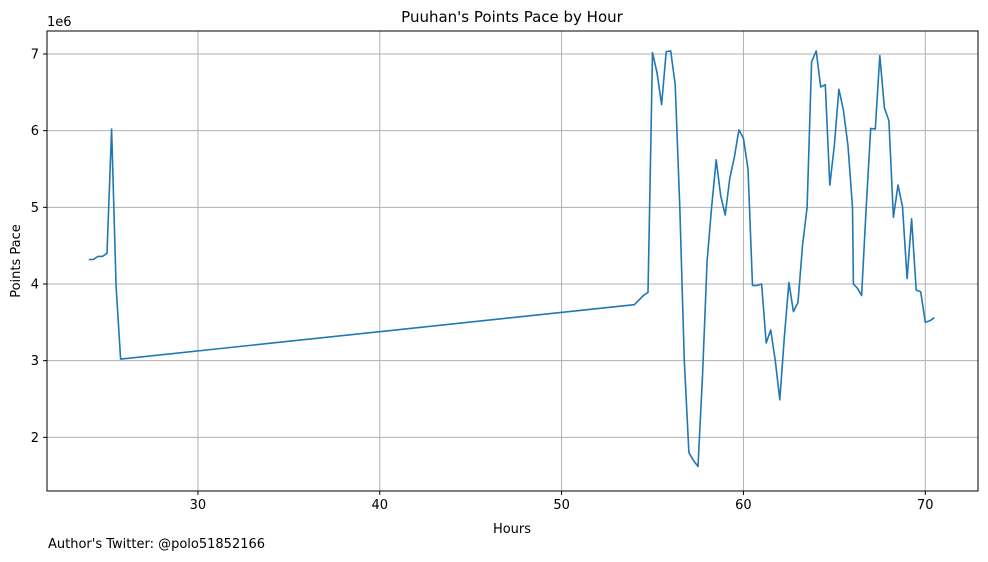 This screenshot has width=988, height=562. I want to click on y-tick-label: 3, so click(35, 361).